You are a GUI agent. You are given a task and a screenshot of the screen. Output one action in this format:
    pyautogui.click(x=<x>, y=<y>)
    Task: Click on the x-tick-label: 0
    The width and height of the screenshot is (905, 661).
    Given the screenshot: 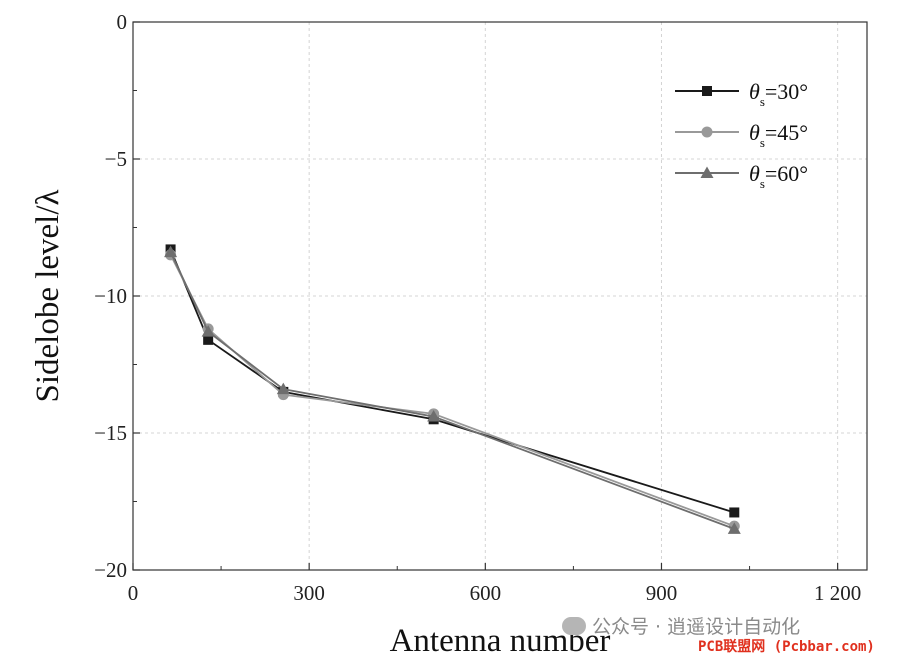 What is the action you would take?
    pyautogui.click(x=133, y=593)
    